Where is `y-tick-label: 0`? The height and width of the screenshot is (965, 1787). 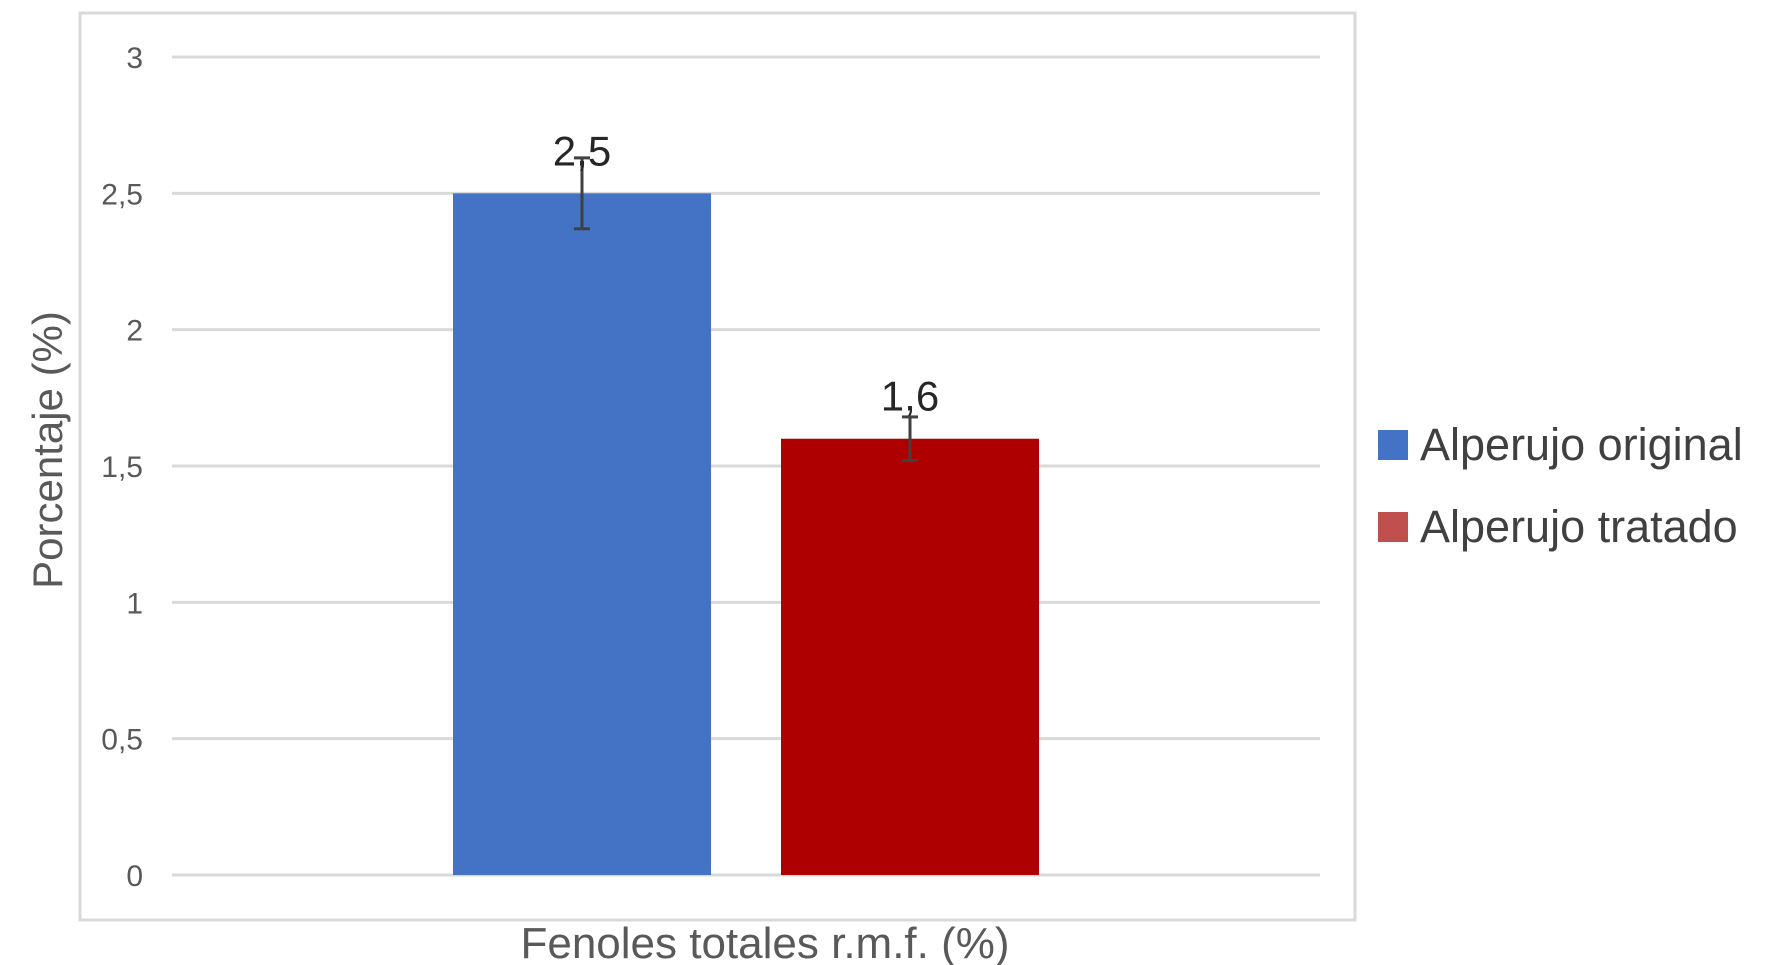 y-tick-label: 0 is located at coordinates (134, 876).